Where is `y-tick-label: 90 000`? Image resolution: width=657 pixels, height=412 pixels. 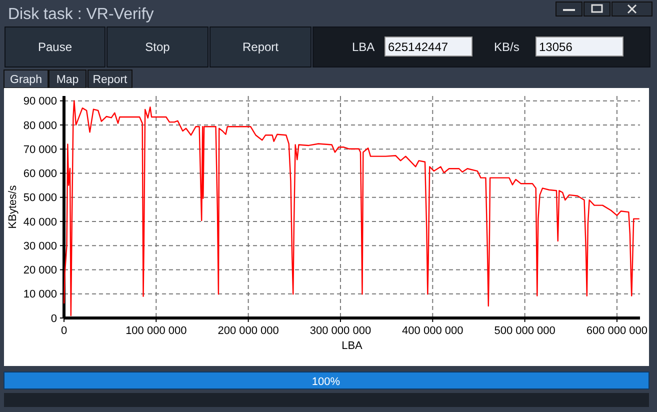 y-tick-label: 90 000 is located at coordinates (40, 102).